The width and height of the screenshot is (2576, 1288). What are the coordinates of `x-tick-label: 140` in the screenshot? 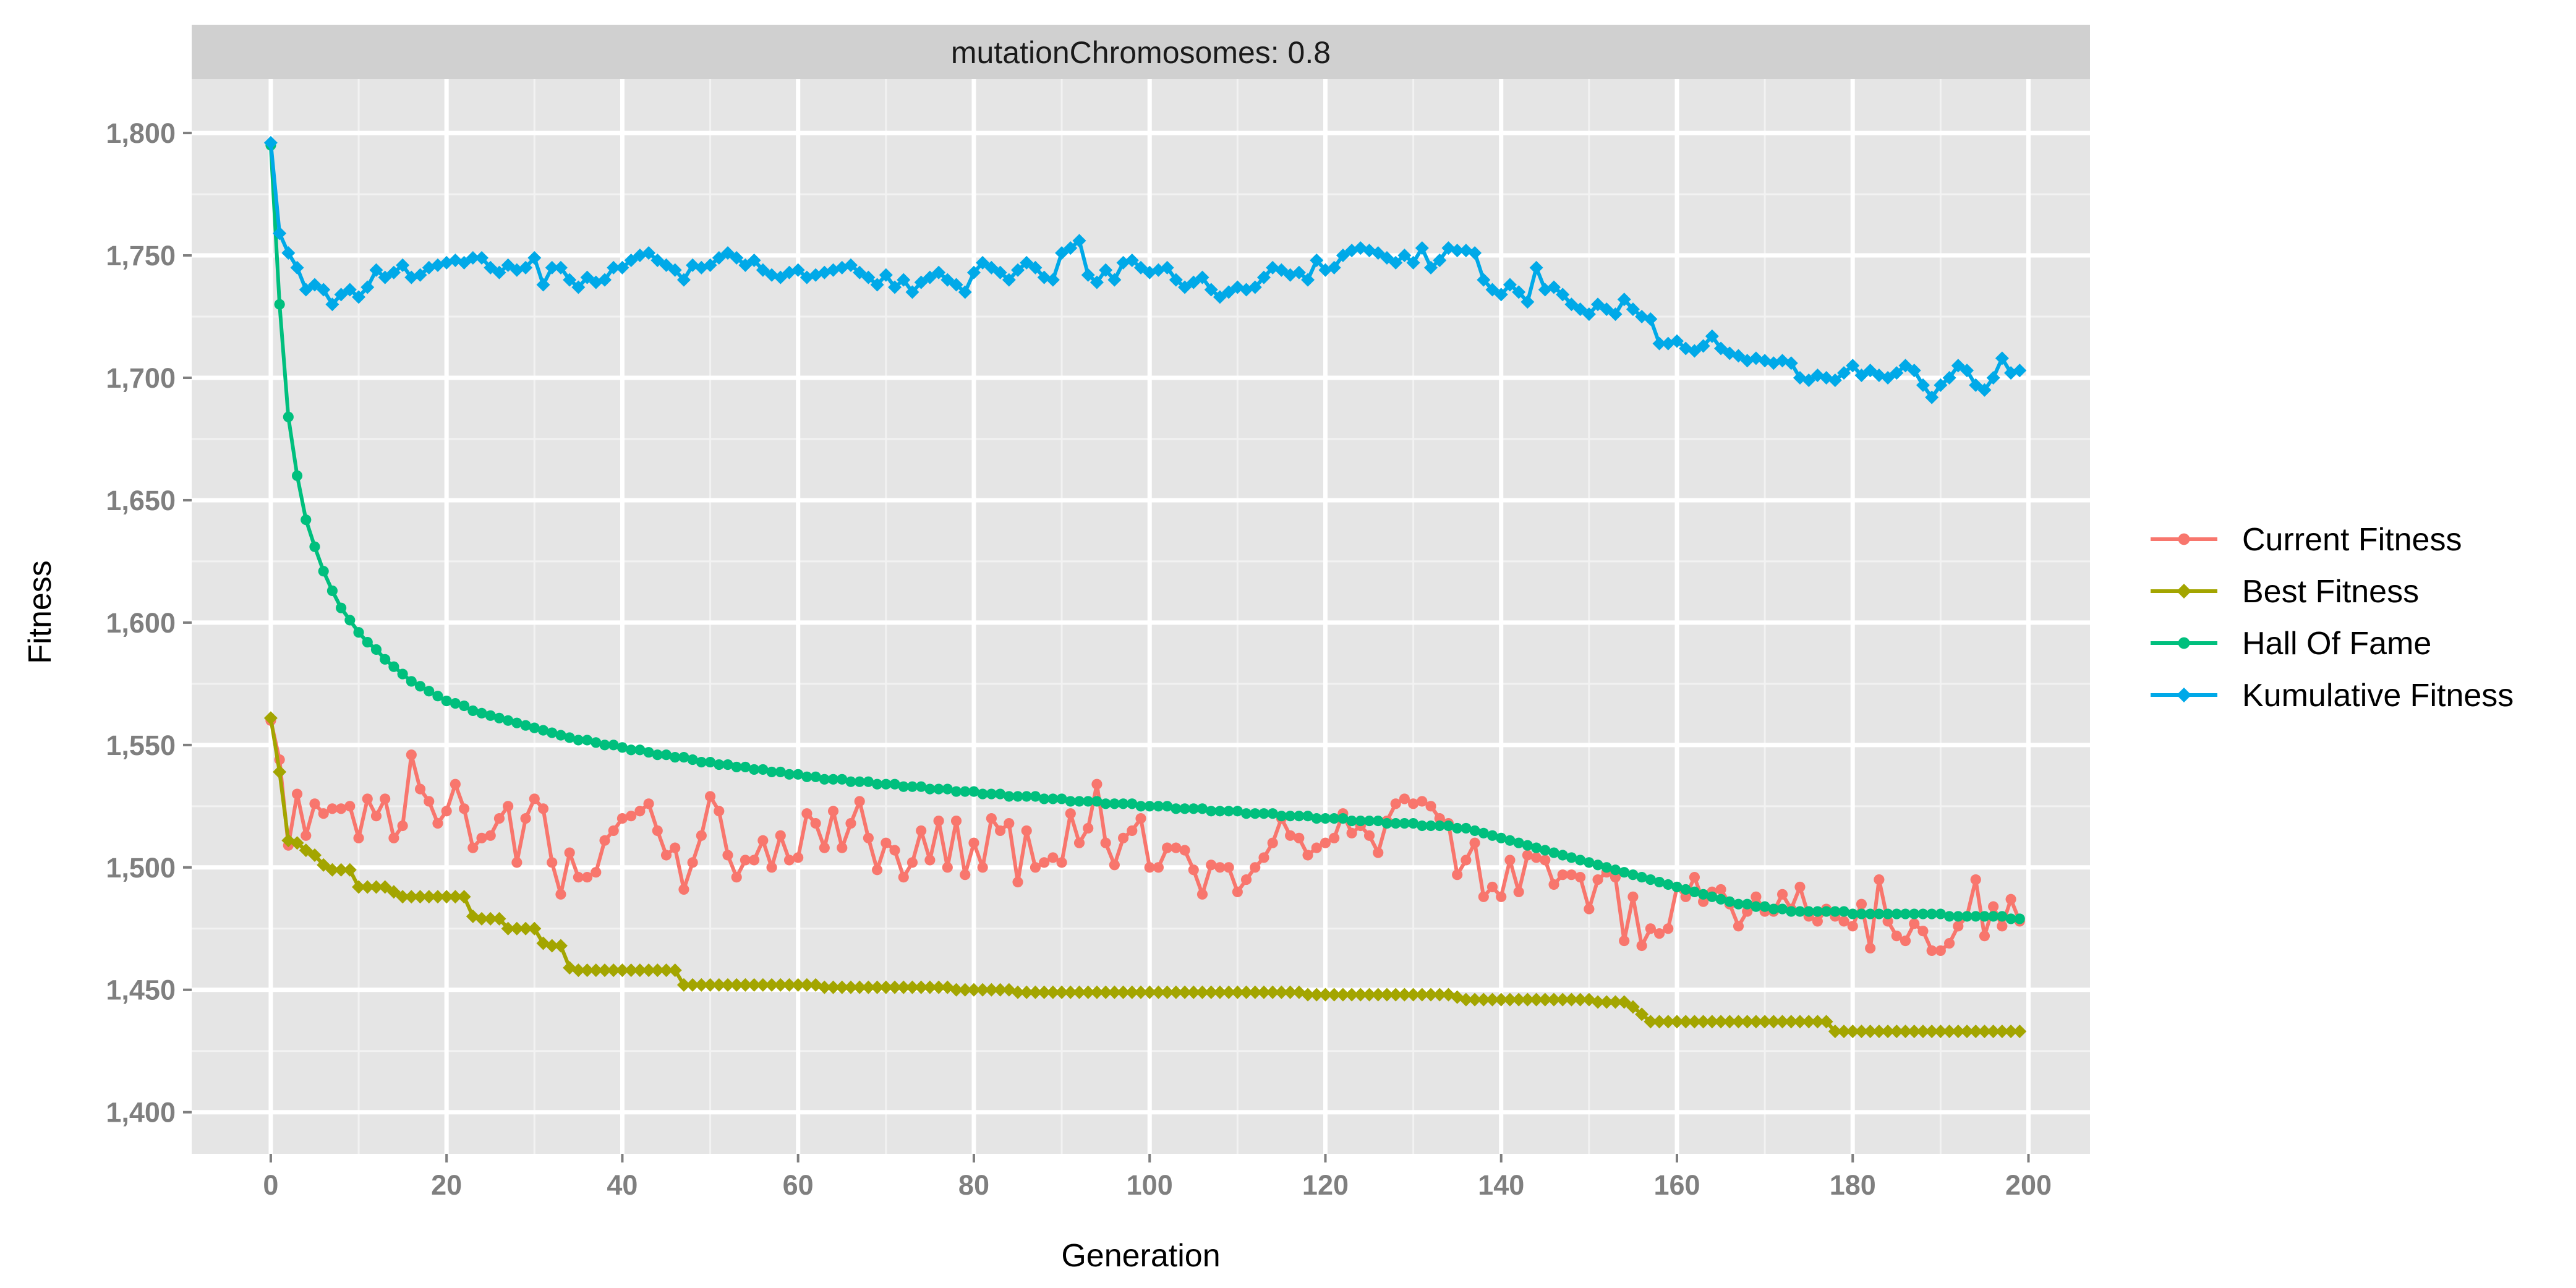 It's located at (1501, 1185).